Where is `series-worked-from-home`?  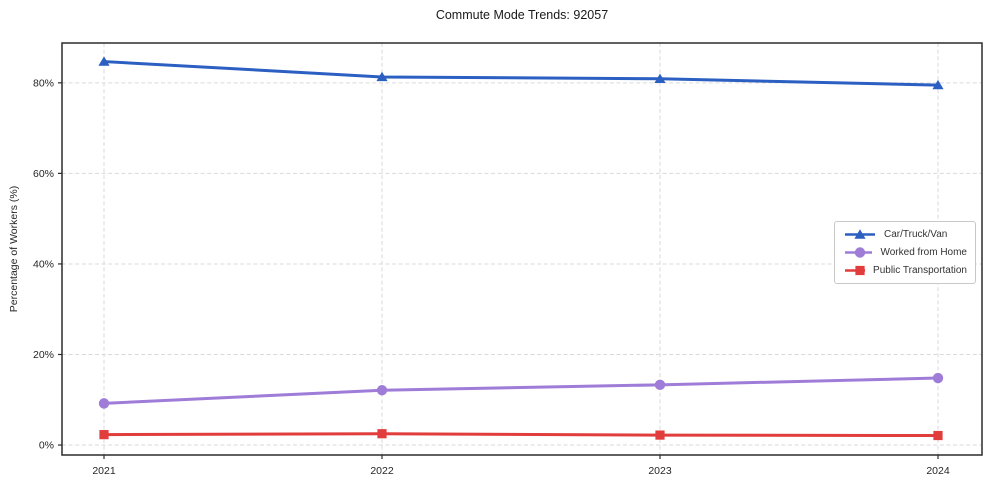
series-worked-from-home is located at coordinates (521, 390).